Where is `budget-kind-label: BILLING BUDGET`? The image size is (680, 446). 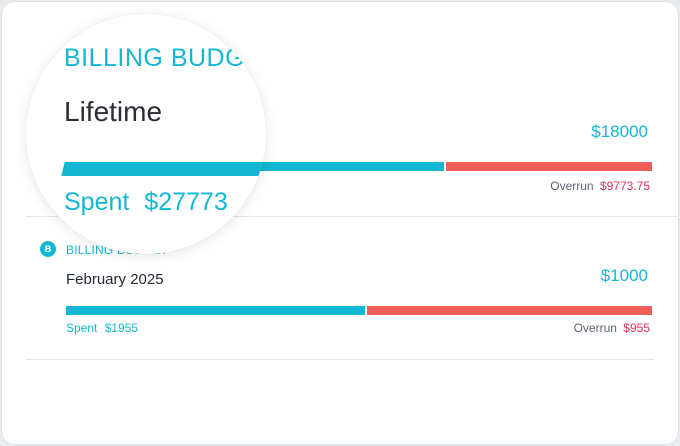
budget-kind-label: BILLING BUDGET is located at coordinates (165, 58).